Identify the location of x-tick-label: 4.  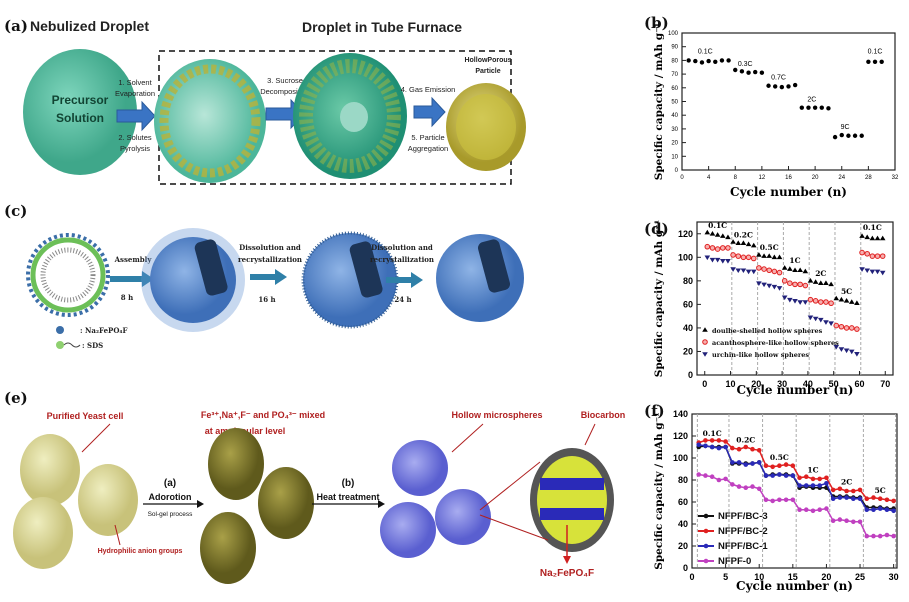
(709, 178).